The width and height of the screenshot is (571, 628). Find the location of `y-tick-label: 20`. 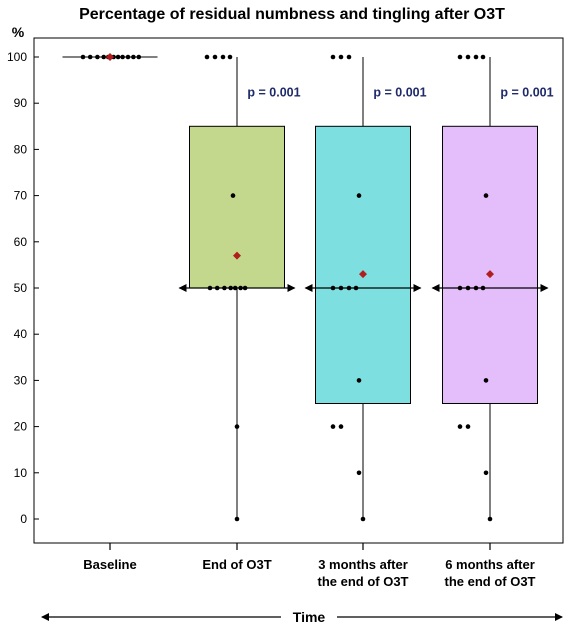

y-tick-label: 20 is located at coordinates (21, 427).